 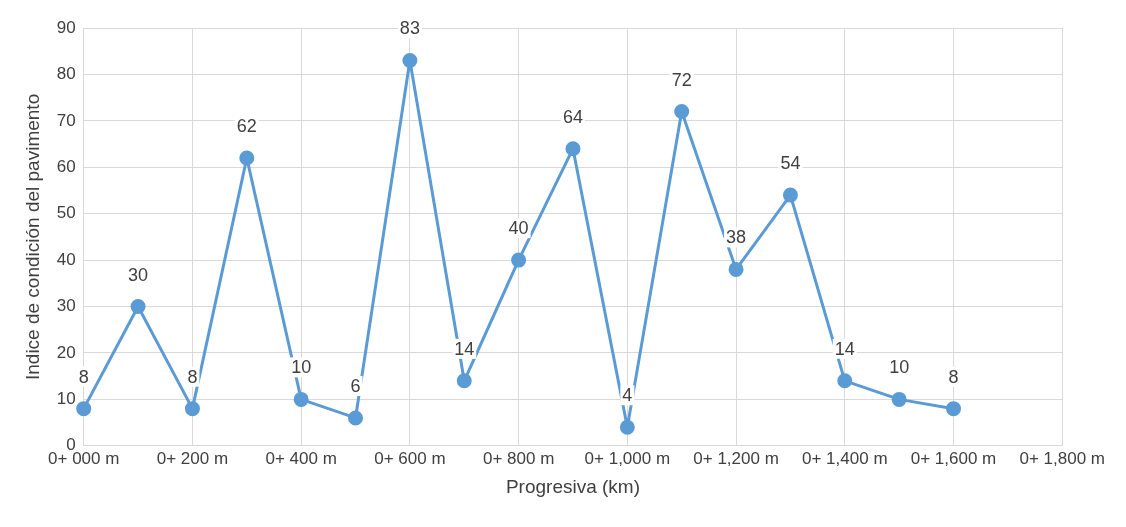 What do you see at coordinates (66, 399) in the screenshot?
I see `y-tick-label: 10` at bounding box center [66, 399].